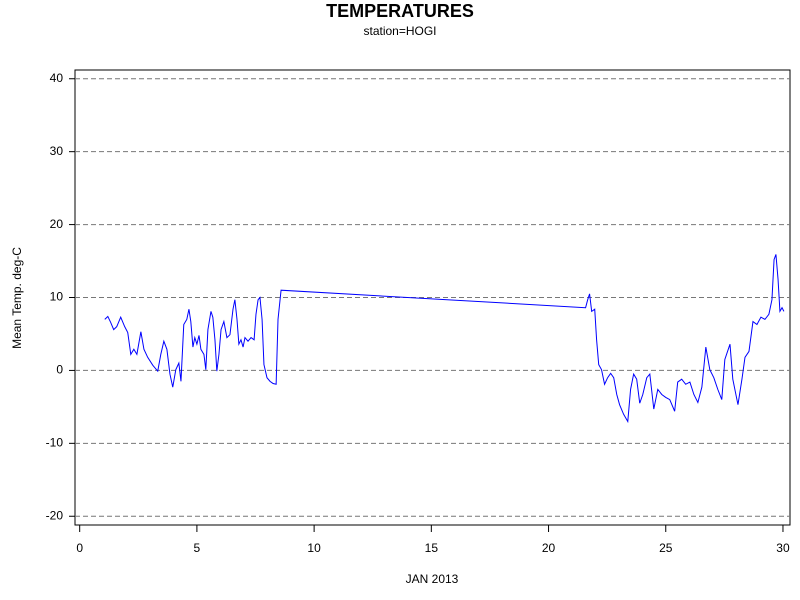 This screenshot has width=800, height=600. Describe the element at coordinates (399, 31) in the screenshot. I see `chart-subtitle: station=HOGI` at that location.